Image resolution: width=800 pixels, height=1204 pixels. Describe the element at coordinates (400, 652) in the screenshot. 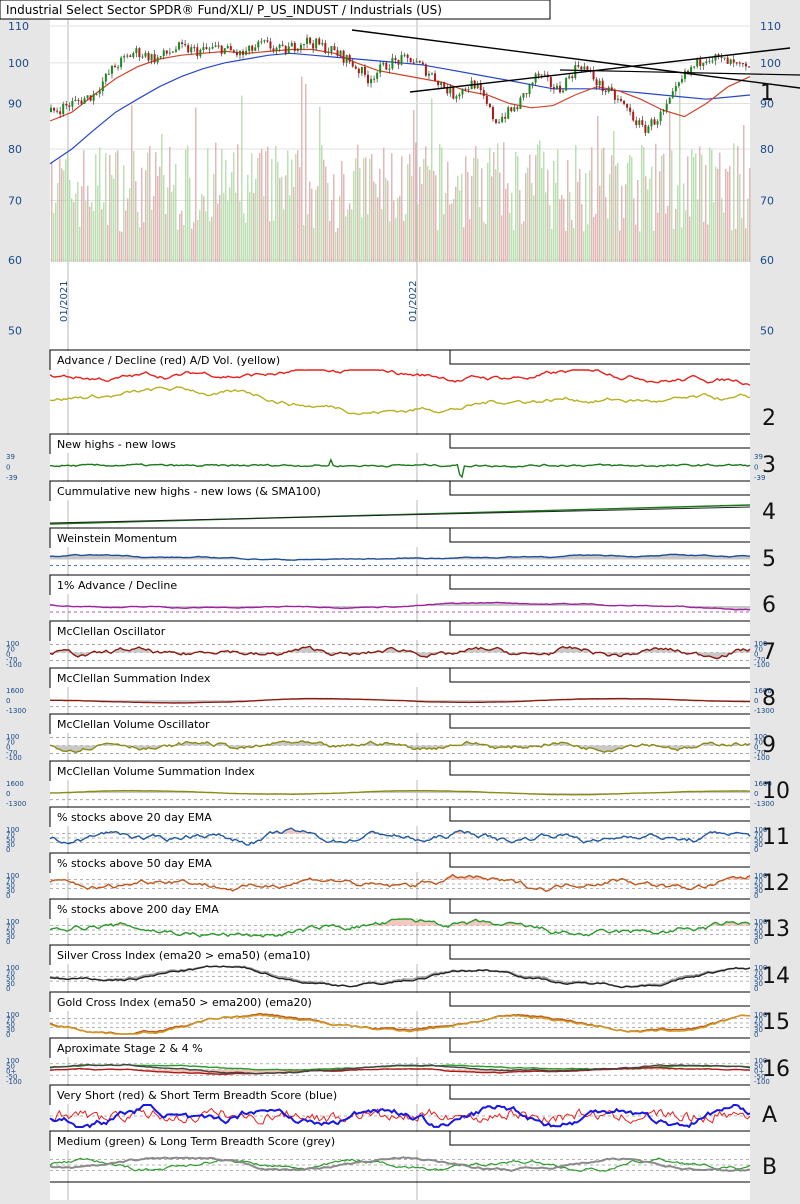

I see `area-oscillator` at that location.